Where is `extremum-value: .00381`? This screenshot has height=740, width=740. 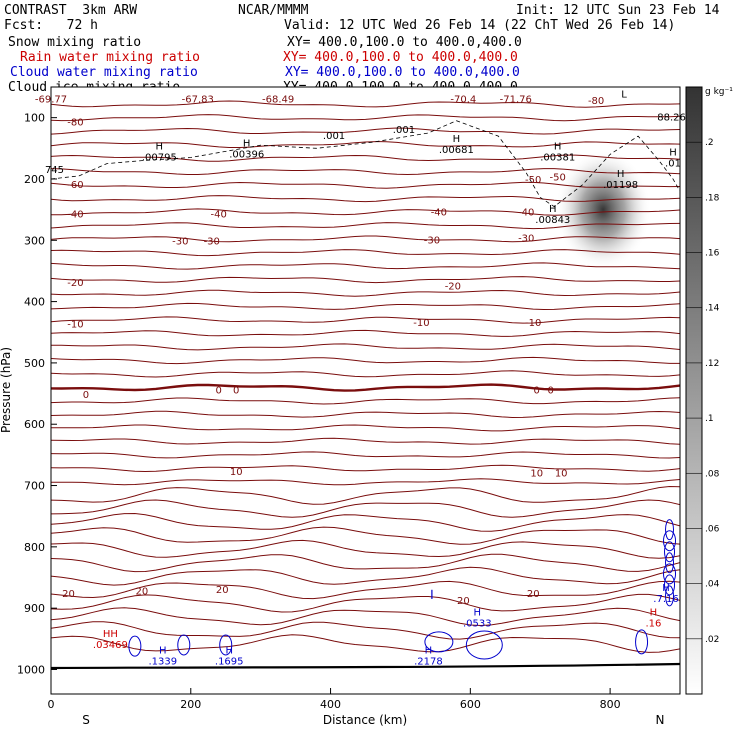 extremum-value: .00381 is located at coordinates (557, 157).